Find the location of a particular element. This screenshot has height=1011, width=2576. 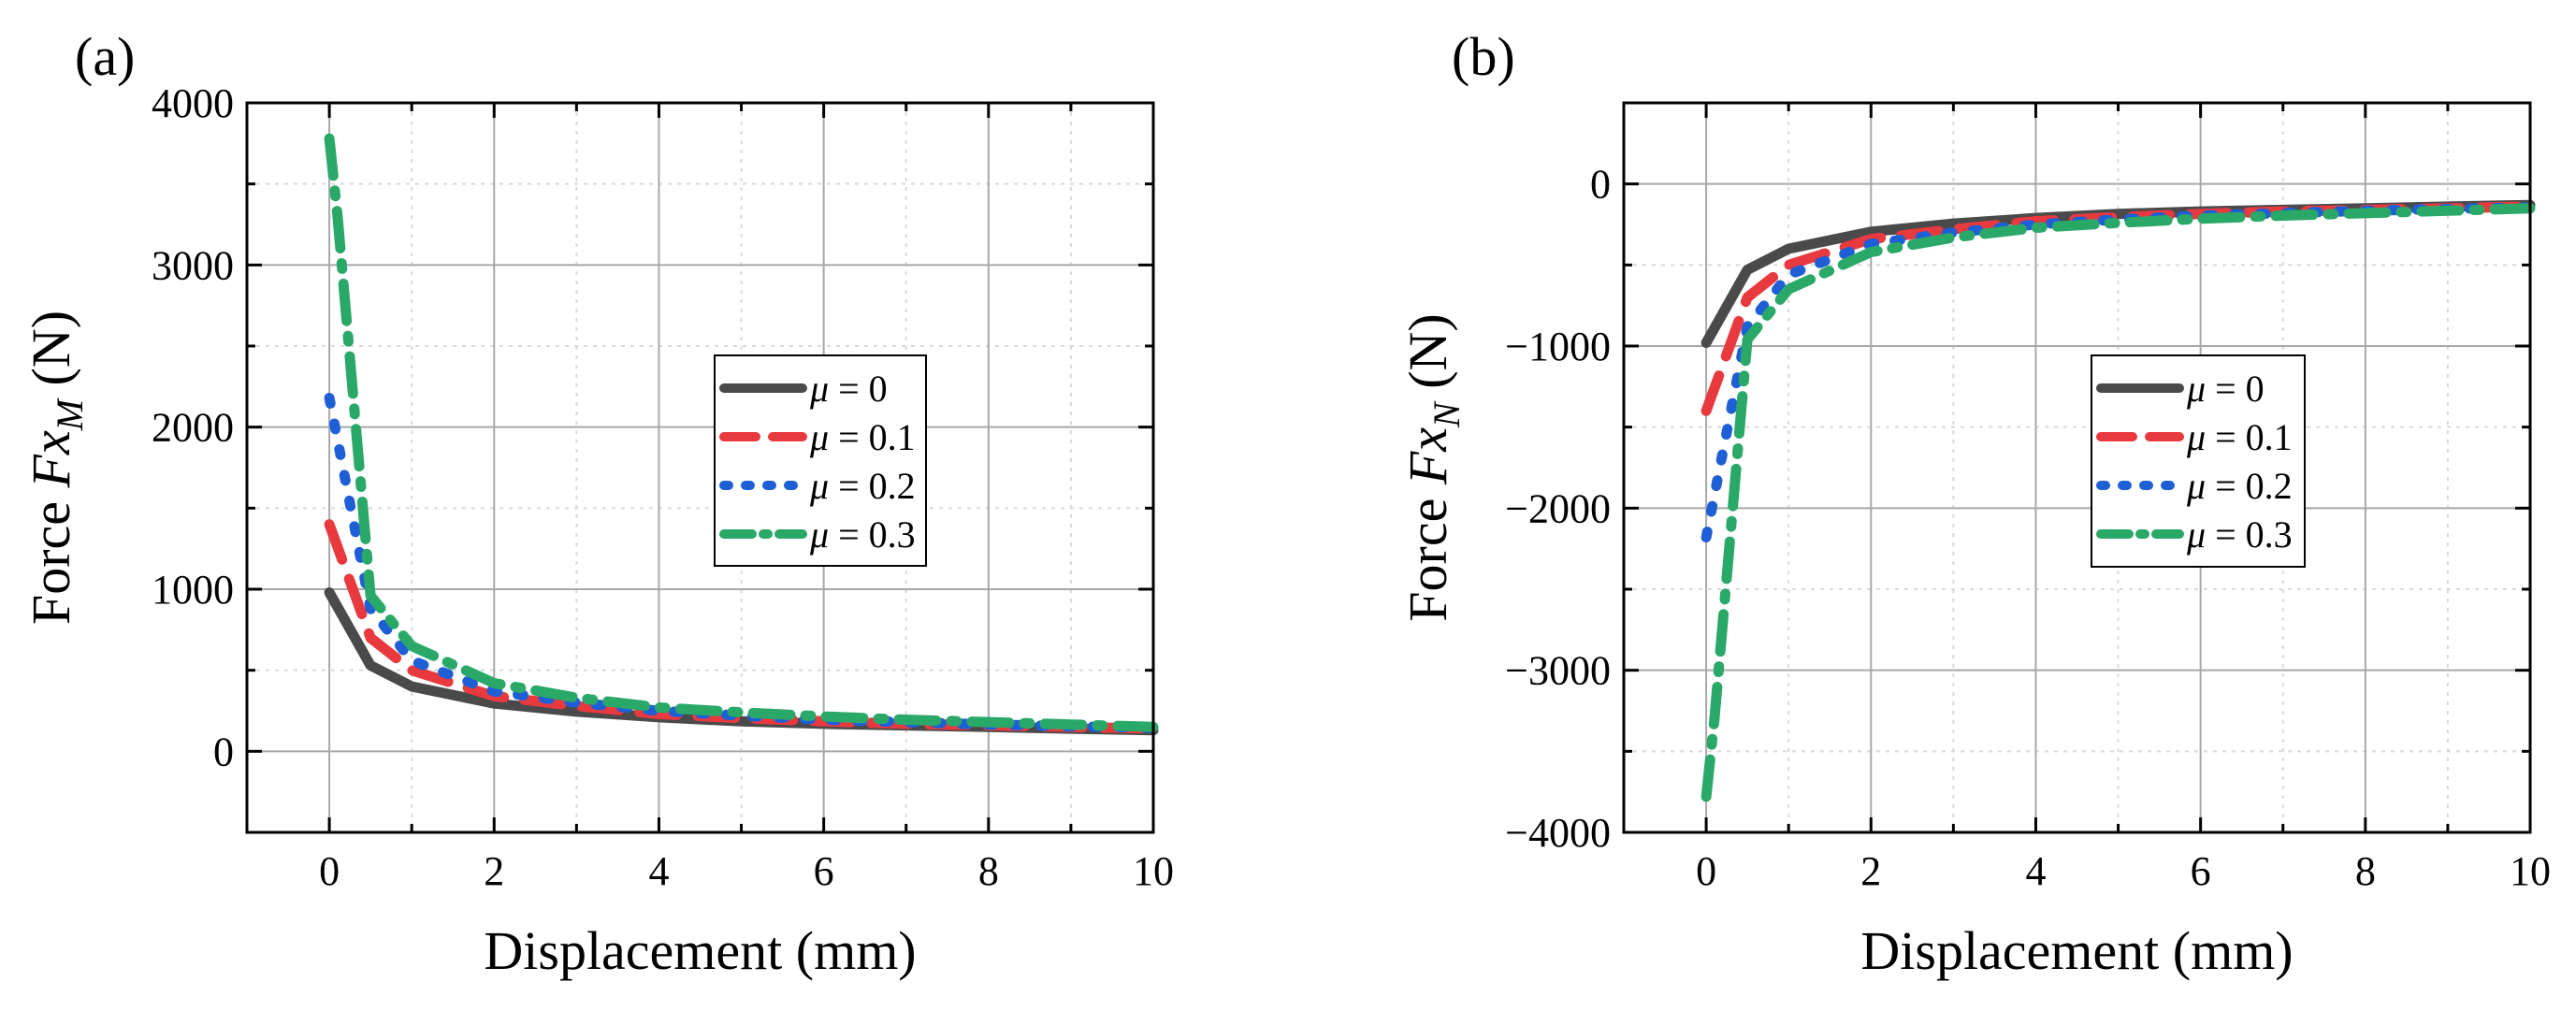

y-axis-title: Force FxN (N) is located at coordinates (1432, 467).